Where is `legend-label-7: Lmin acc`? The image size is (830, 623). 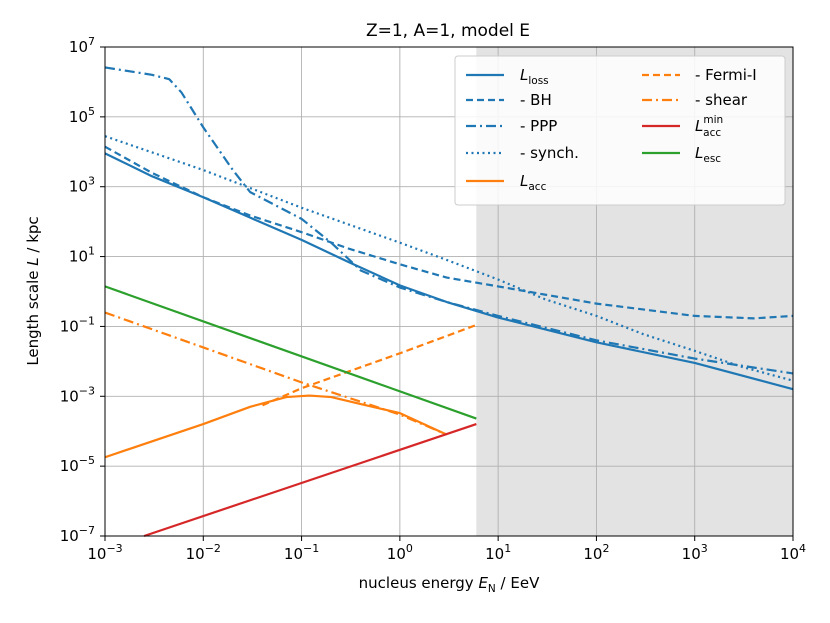
legend-label-7: Lmin acc is located at coordinates (709, 126).